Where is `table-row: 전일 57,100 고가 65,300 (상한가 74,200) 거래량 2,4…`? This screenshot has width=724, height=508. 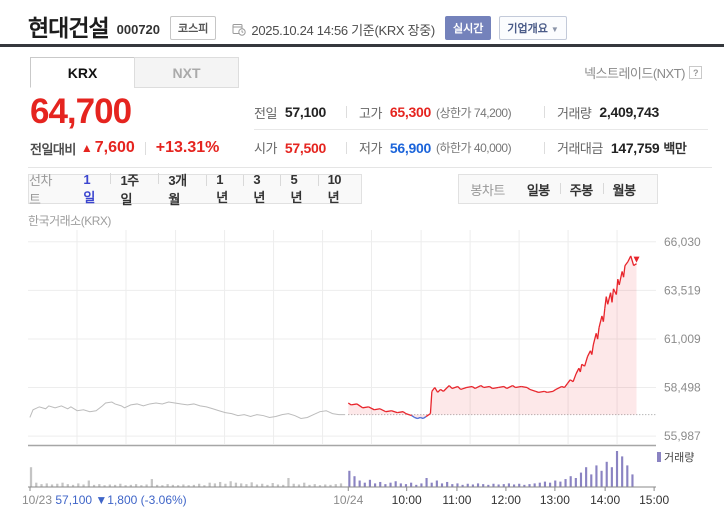
table-row: 전일 57,100 고가 65,300 (상한가 74,200) 거래량 2,4… is located at coordinates (481, 112).